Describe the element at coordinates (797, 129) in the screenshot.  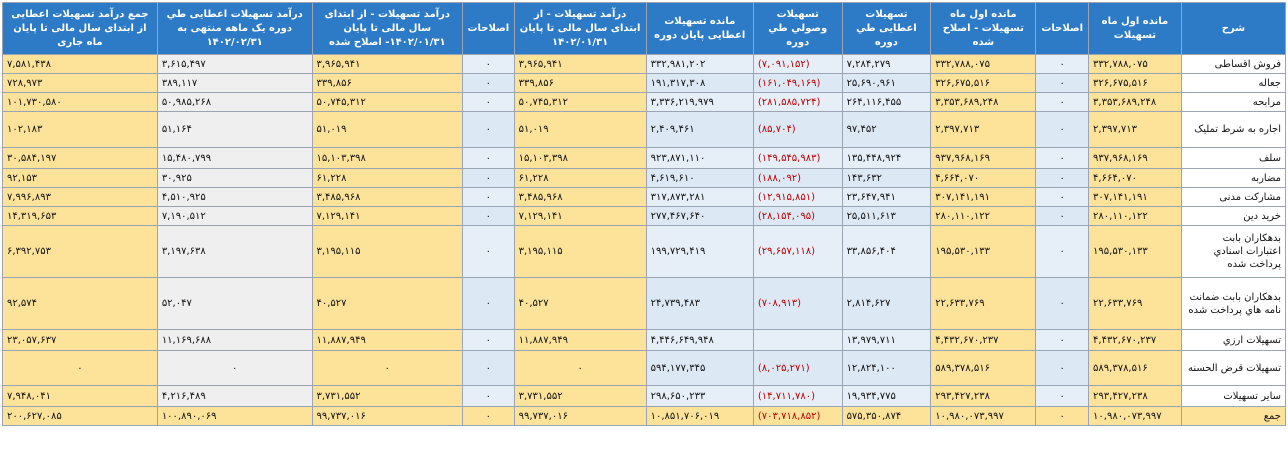
I see `table-cell: (۸۵,۷۰۴)` at that location.